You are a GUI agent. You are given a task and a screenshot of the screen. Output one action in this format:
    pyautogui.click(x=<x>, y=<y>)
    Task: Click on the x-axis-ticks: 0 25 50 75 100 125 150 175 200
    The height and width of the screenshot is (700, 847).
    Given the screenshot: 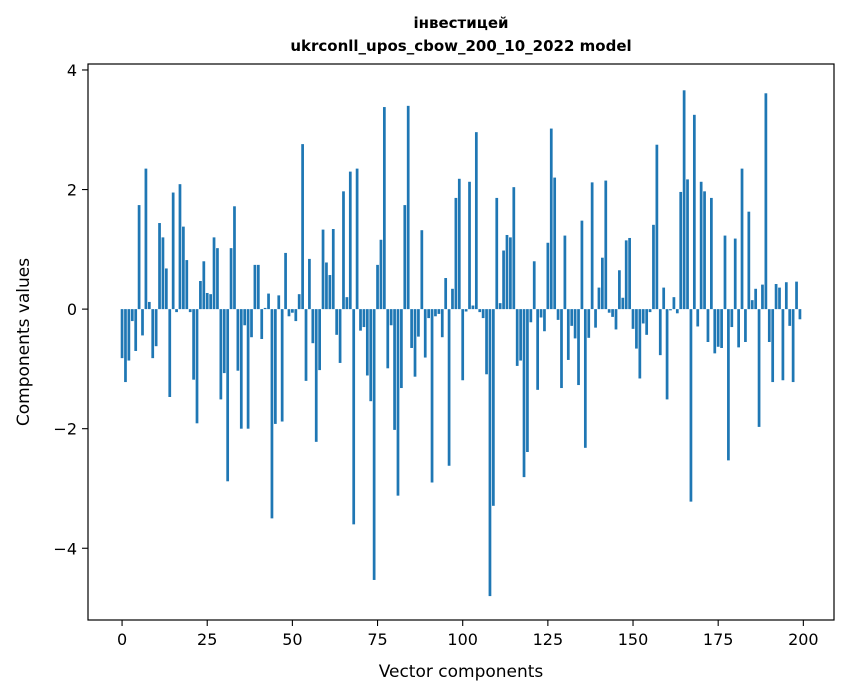 What is the action you would take?
    pyautogui.click(x=468, y=634)
    